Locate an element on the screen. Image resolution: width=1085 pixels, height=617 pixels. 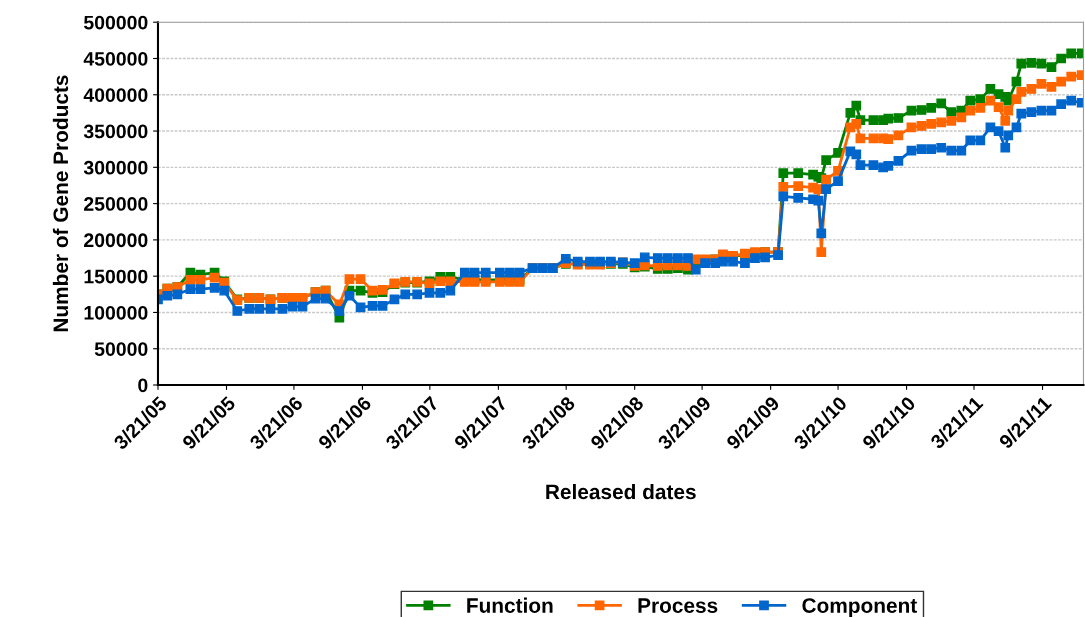
y-tick-label: 200000 is located at coordinates (116, 240).